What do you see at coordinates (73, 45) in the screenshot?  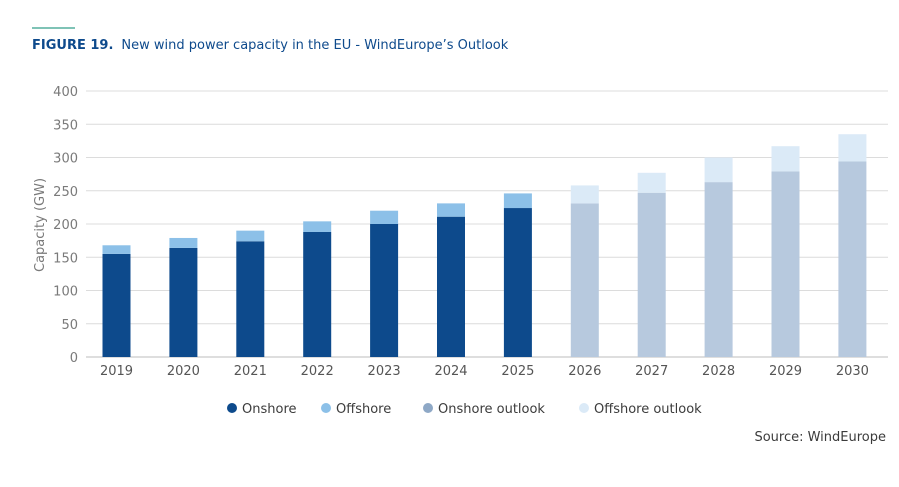 I see `figure-label: FIGURE 19.` at bounding box center [73, 45].